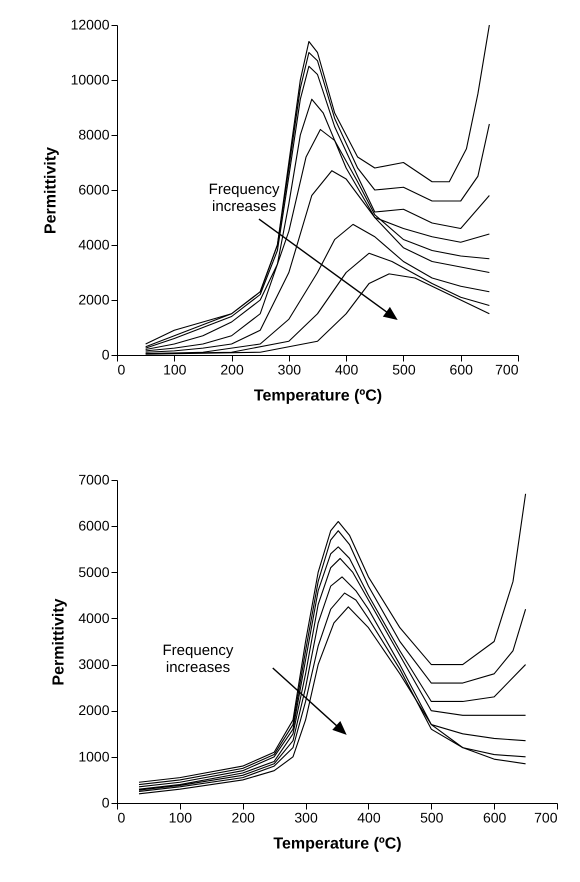 Image resolution: width=580 pixels, height=882 pixels. What do you see at coordinates (94, 134) in the screenshot?
I see `y-tick-label: 8000` at bounding box center [94, 134].